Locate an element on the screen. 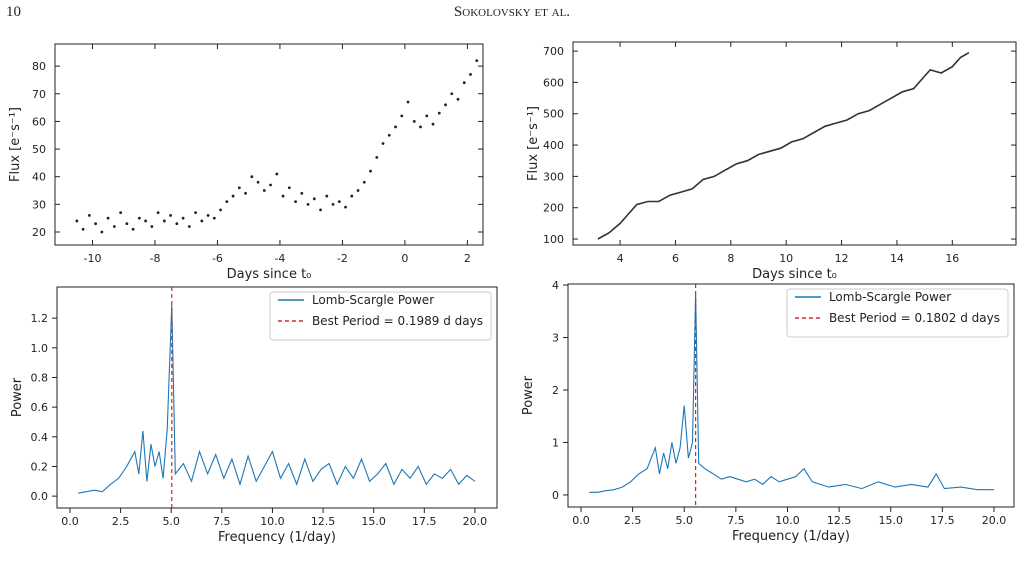  x-tick-label: 12.5 is located at coordinates (323, 521).